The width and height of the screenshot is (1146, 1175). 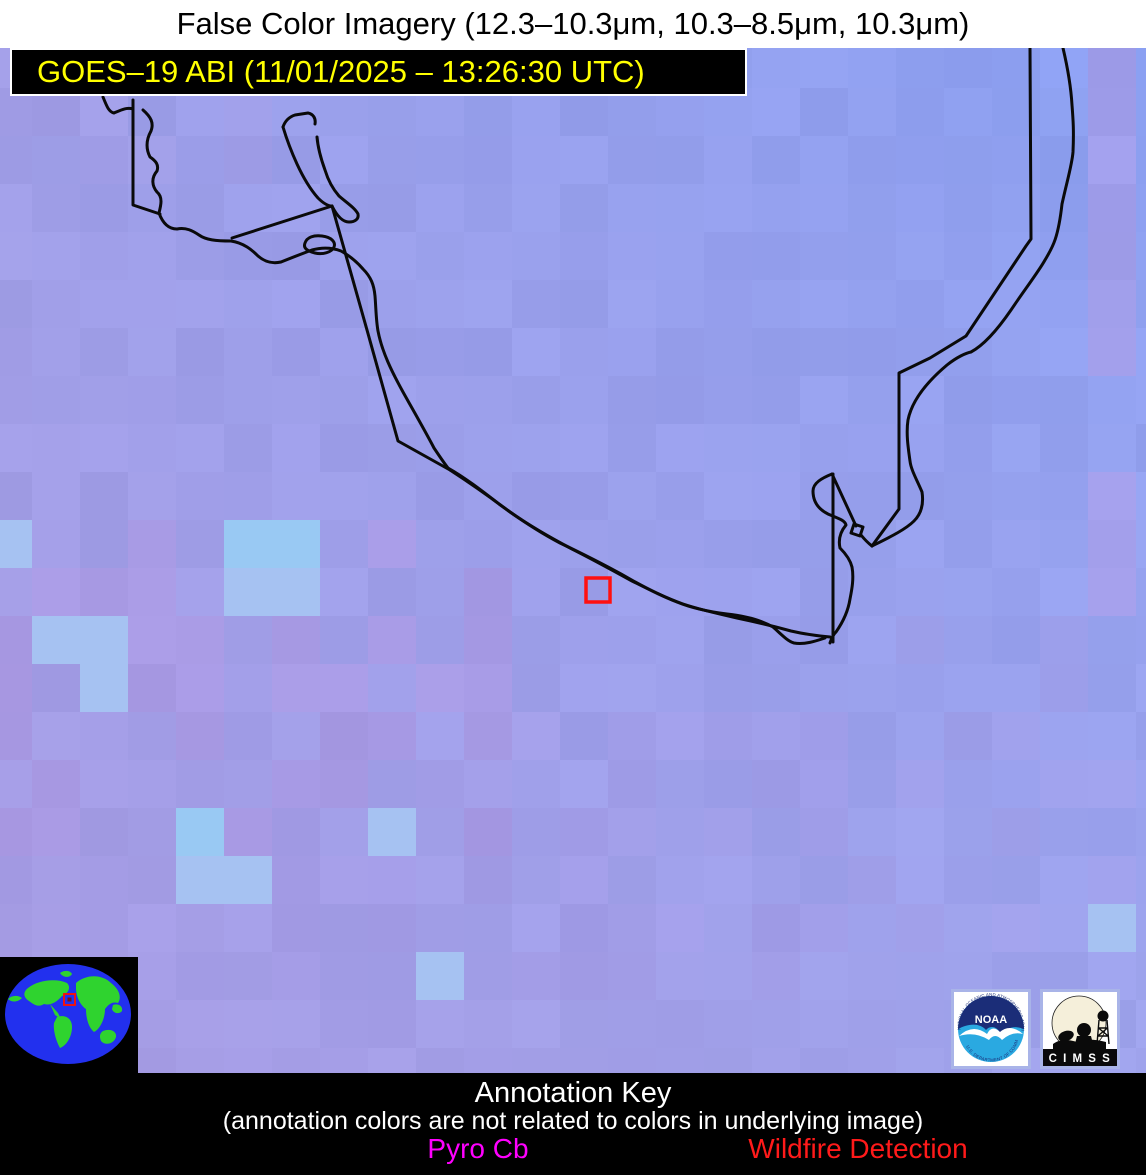 What do you see at coordinates (65, 1009) in the screenshot?
I see `globe-continents` at bounding box center [65, 1009].